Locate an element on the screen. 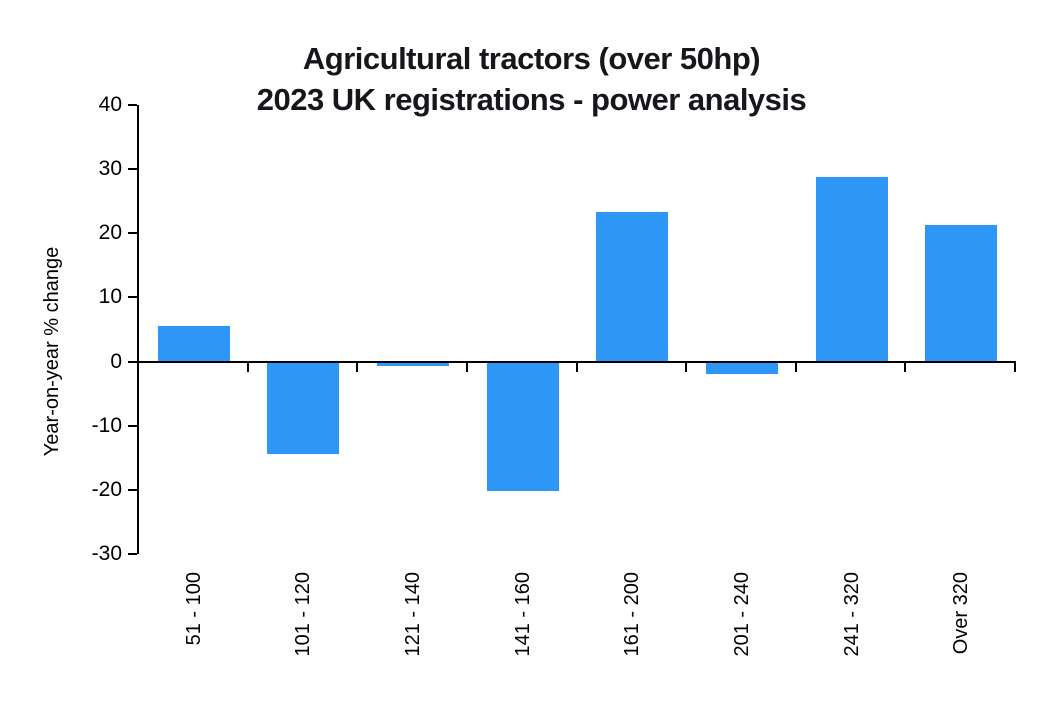 The height and width of the screenshot is (709, 1063). x-axis-zero-line is located at coordinates (577, 361).